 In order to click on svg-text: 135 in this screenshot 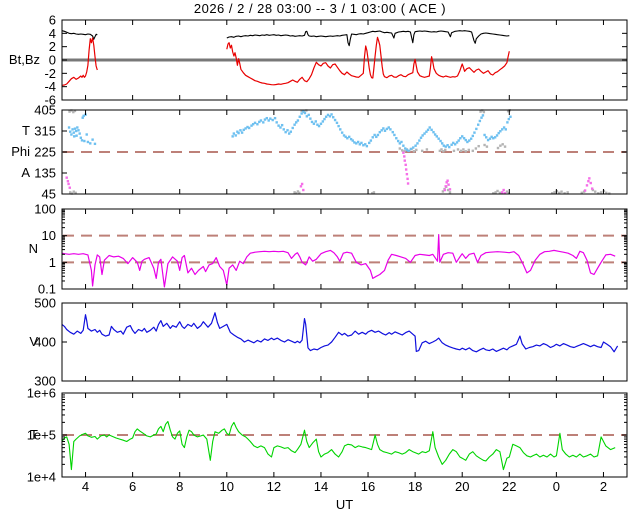, I will do `click(45, 173)`.